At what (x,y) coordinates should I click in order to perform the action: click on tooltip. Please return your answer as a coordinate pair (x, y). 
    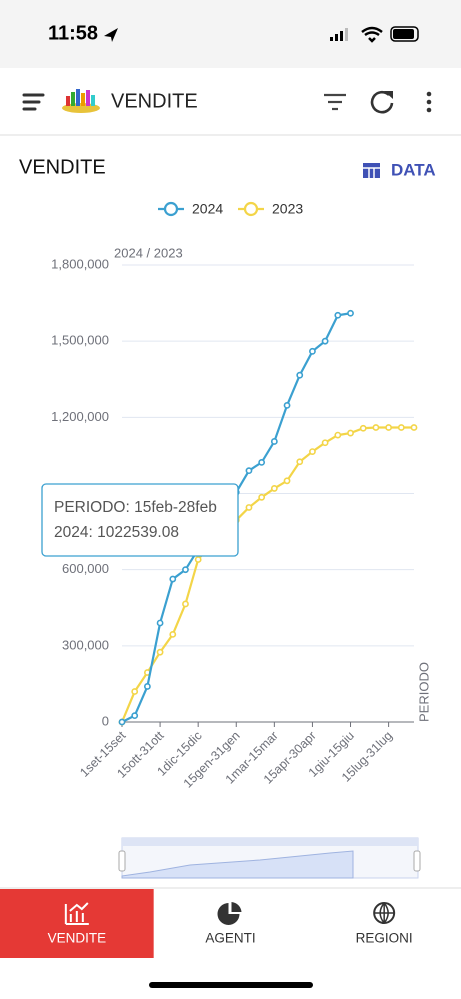
    Looking at the image, I should click on (140, 520).